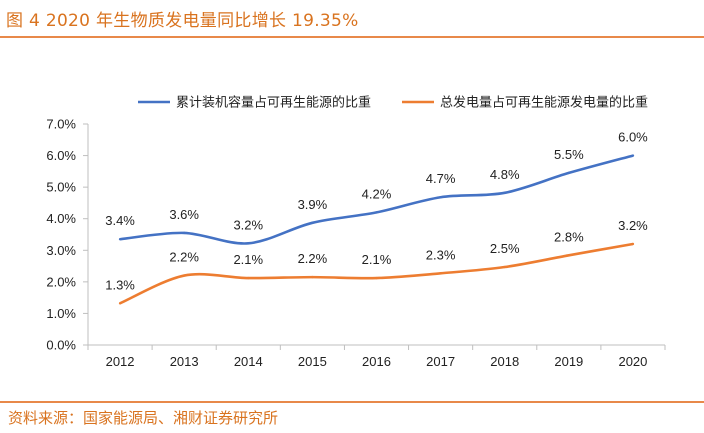 The width and height of the screenshot is (704, 433). Describe the element at coordinates (61, 155) in the screenshot. I see `y-tick-label: 6.0%` at that location.